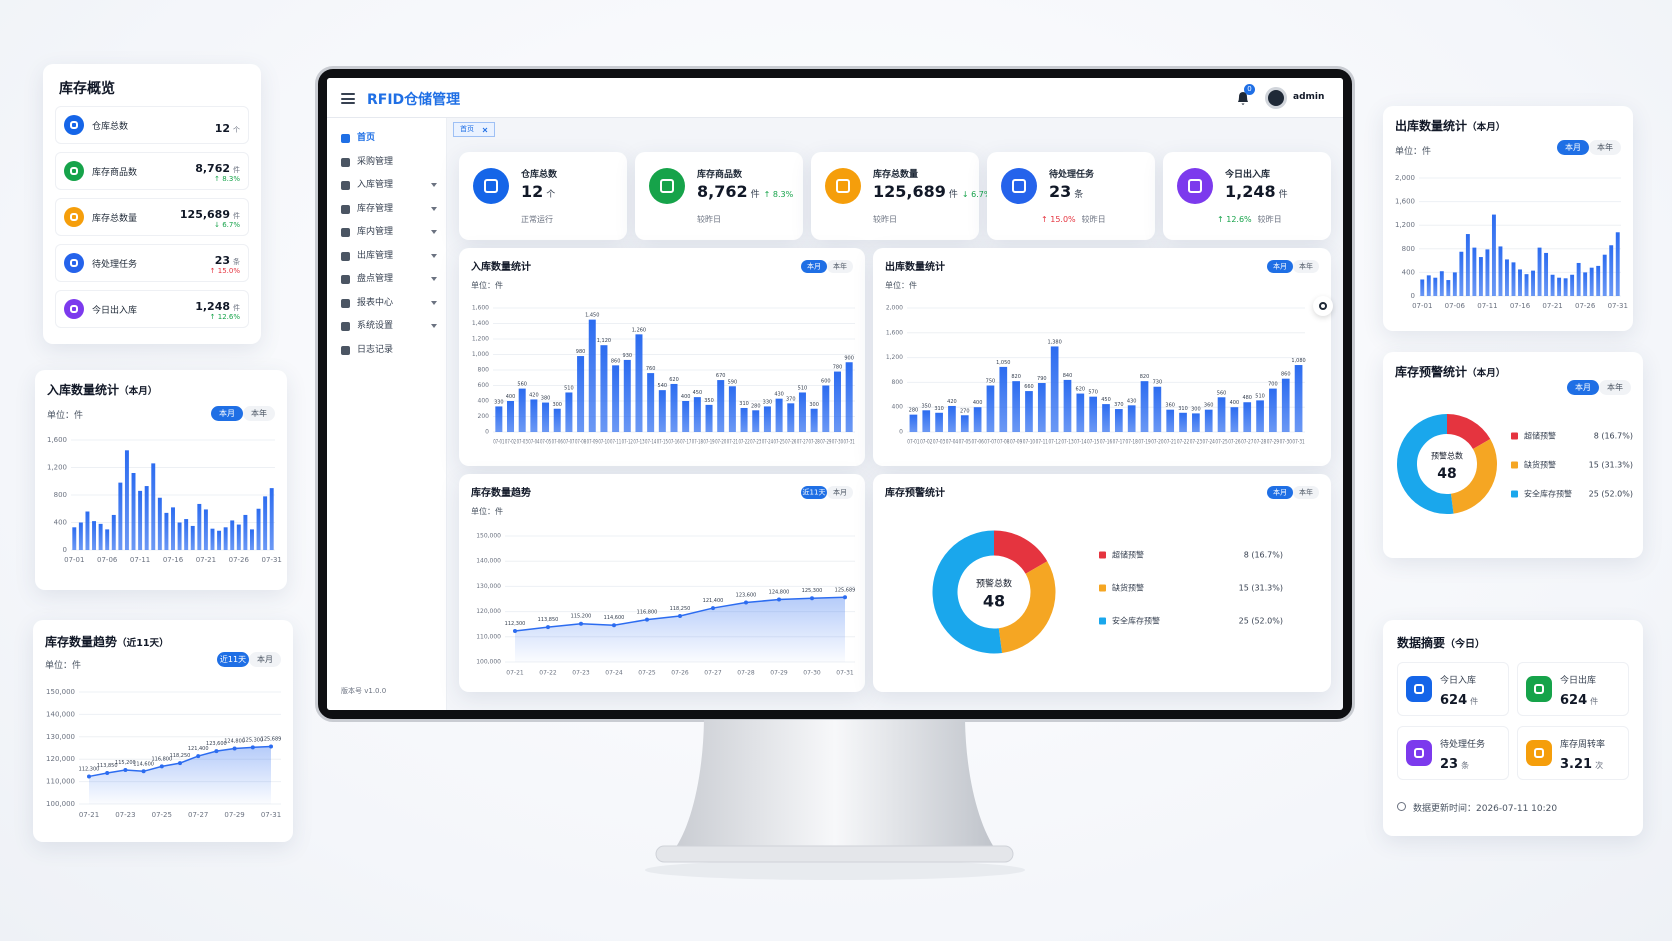 Image resolution: width=1672 pixels, height=941 pixels. Describe the element at coordinates (849, 358) in the screenshot. I see `value-label: 900` at that location.